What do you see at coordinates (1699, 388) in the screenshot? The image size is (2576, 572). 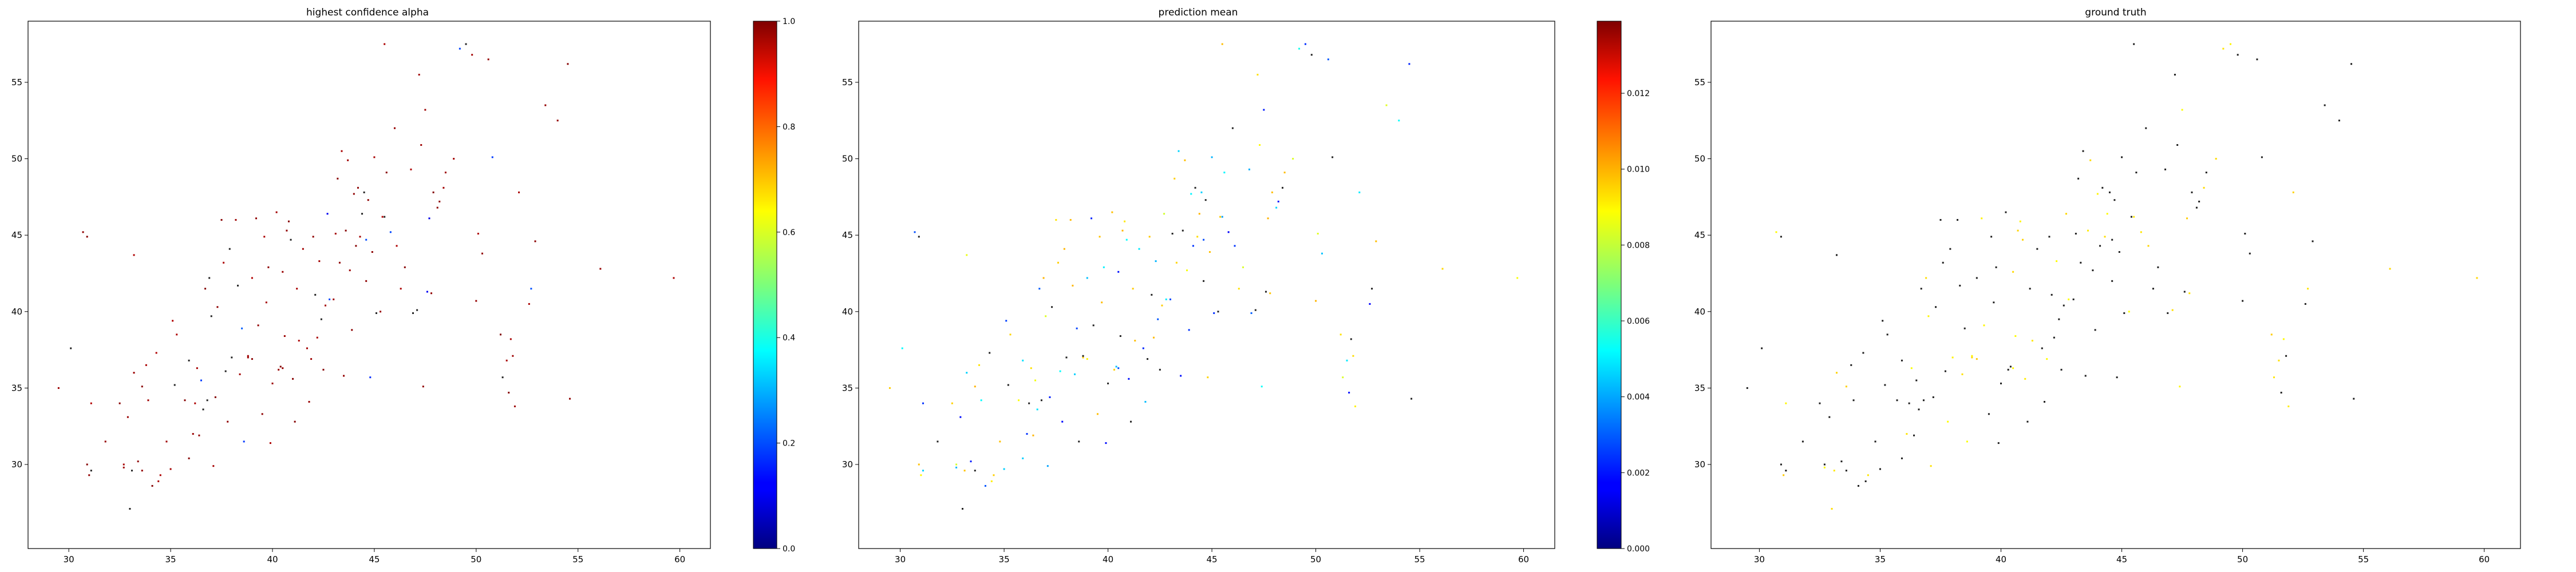 I see `y-tick-label: 35` at bounding box center [1699, 388].